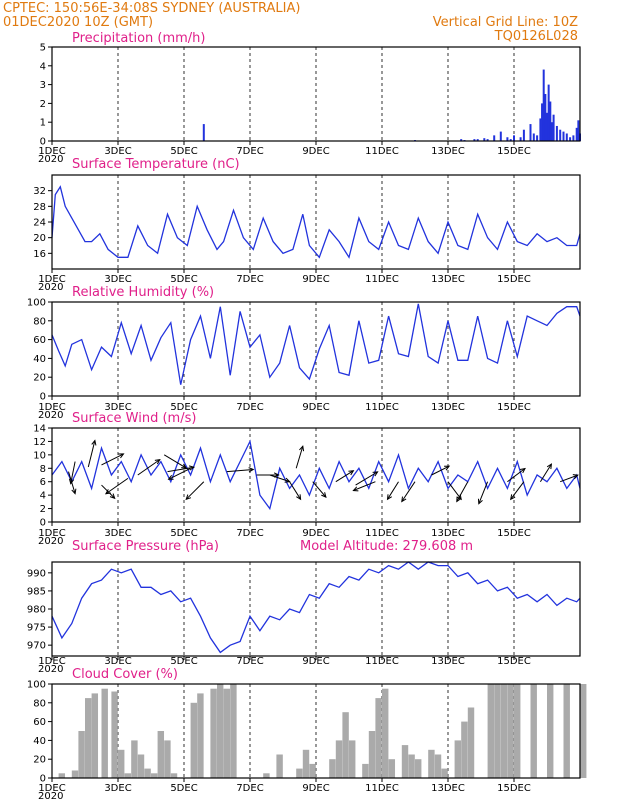 This screenshot has width=618, height=800. I want to click on y-tick-label: 80, so click(39, 321).